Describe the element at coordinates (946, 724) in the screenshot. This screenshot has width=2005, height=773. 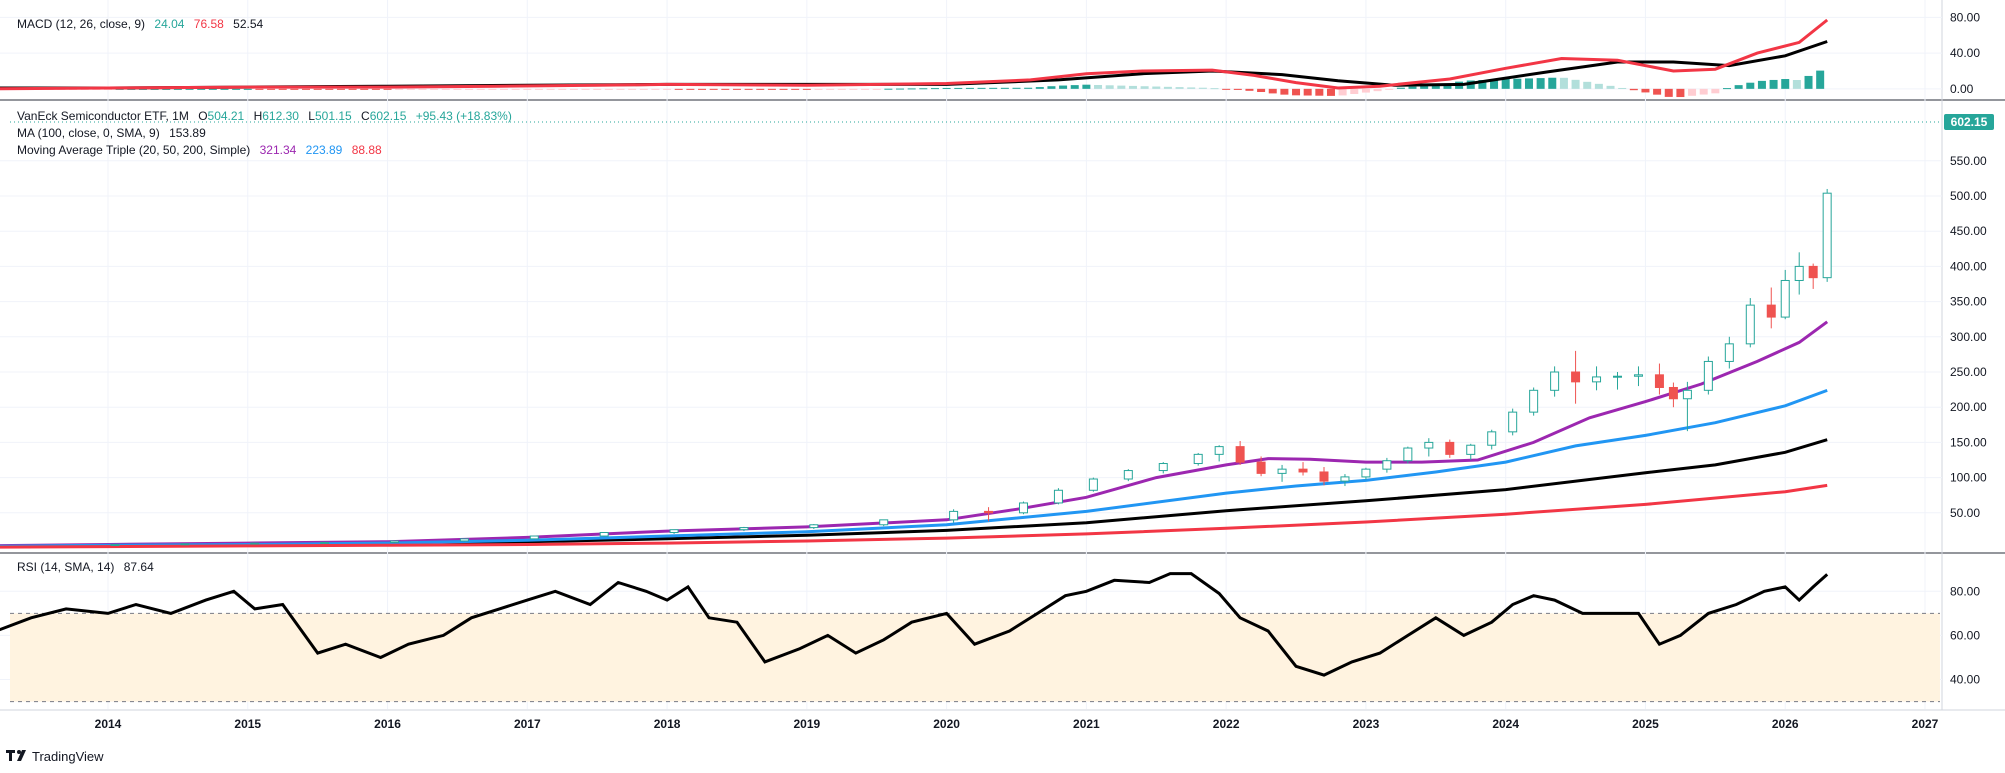
I see `x-tick-label: 2020` at that location.